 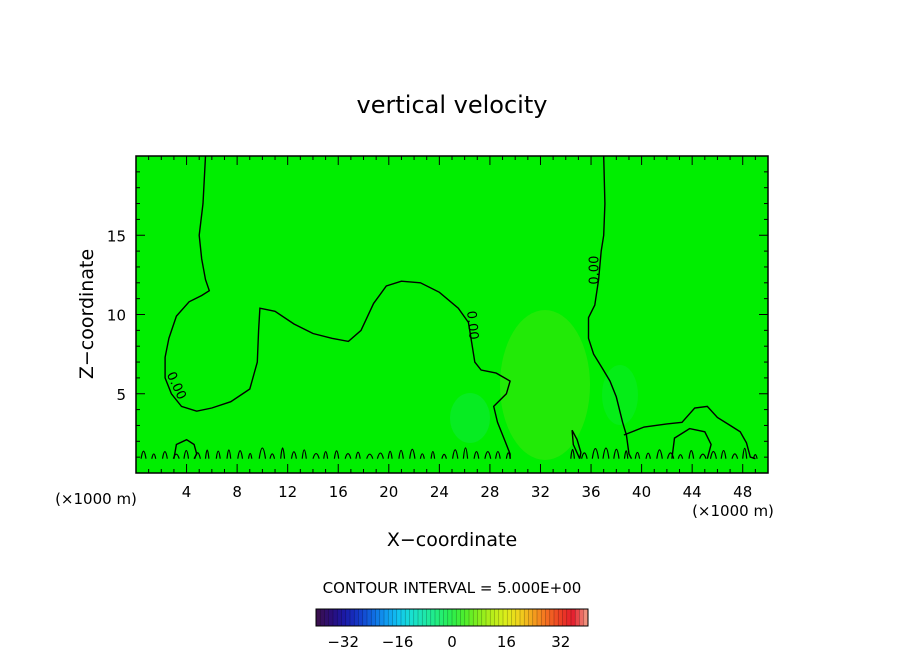 I want to click on colorbar-frame, so click(x=452, y=617).